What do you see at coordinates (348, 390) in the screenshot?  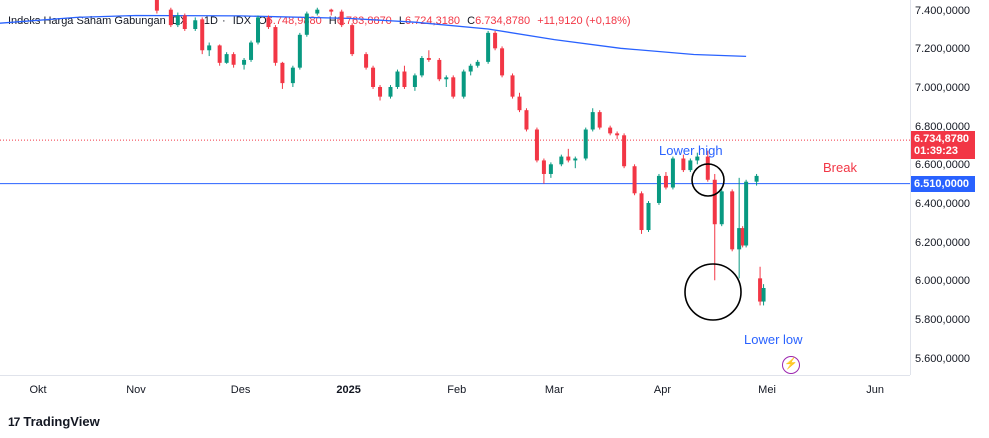 I see `x-tick-label: 2025` at bounding box center [348, 390].